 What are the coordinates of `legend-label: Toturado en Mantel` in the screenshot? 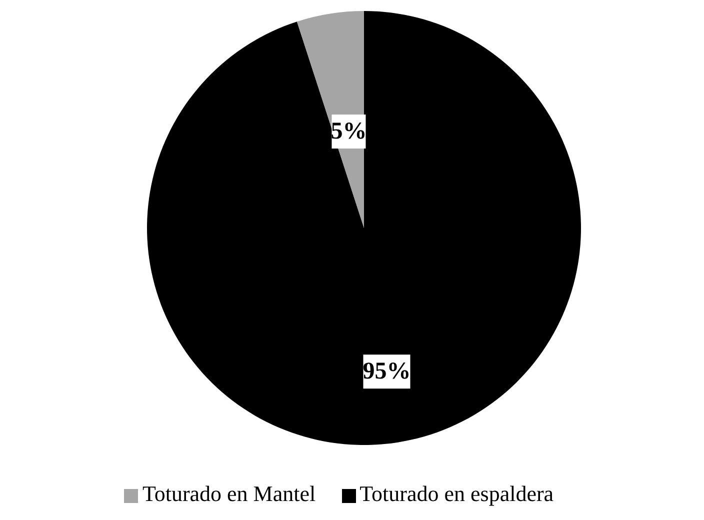 It's located at (229, 493).